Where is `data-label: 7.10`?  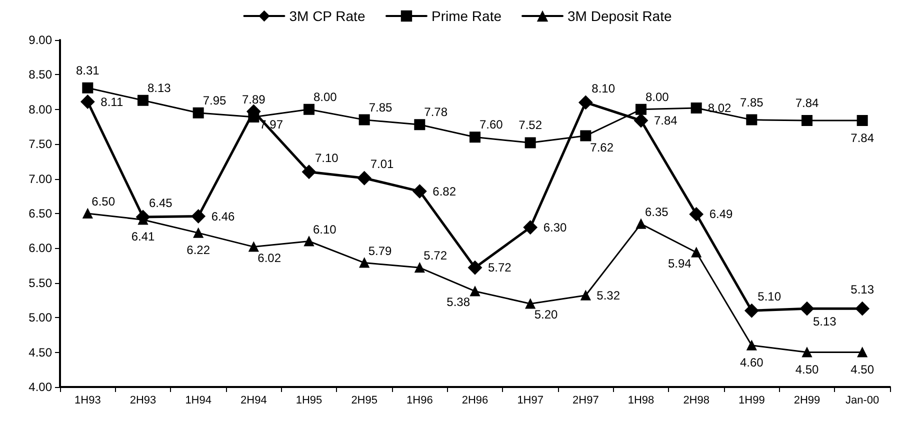
data-label: 7.10 is located at coordinates (327, 157).